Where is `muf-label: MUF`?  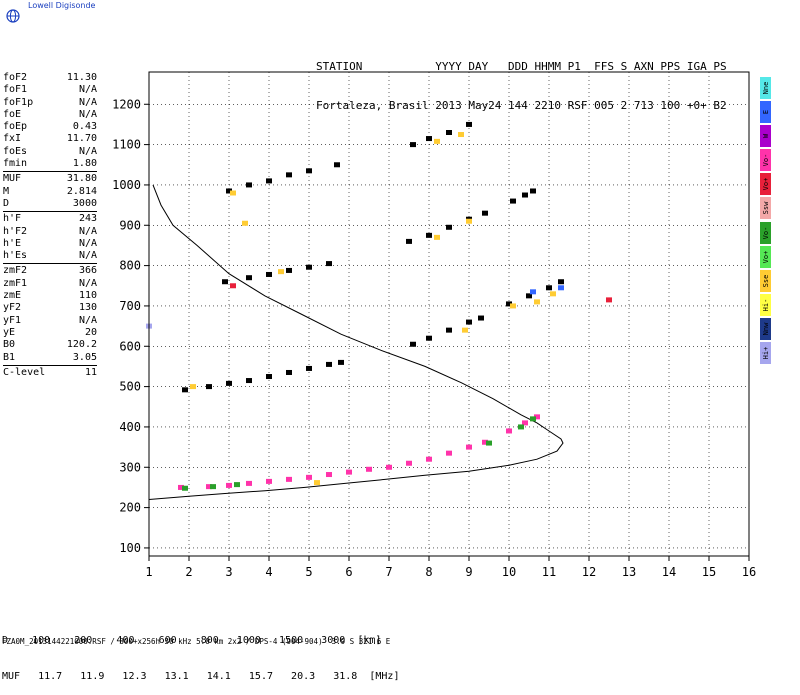
muf-label: MUF is located at coordinates (11, 676).